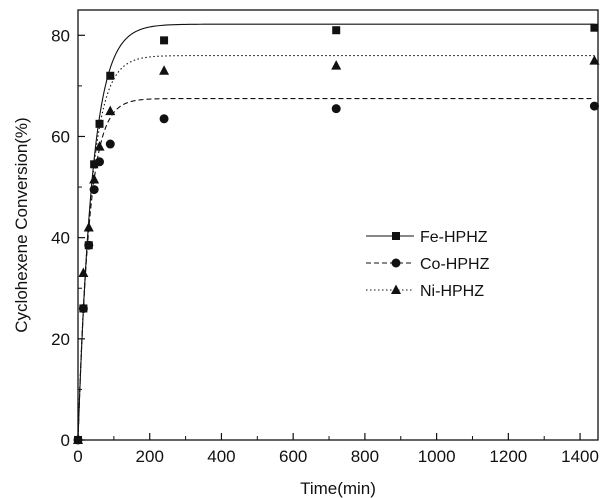 The image size is (600, 498). What do you see at coordinates (65, 440) in the screenshot?
I see `y-tick-label: 0` at bounding box center [65, 440].